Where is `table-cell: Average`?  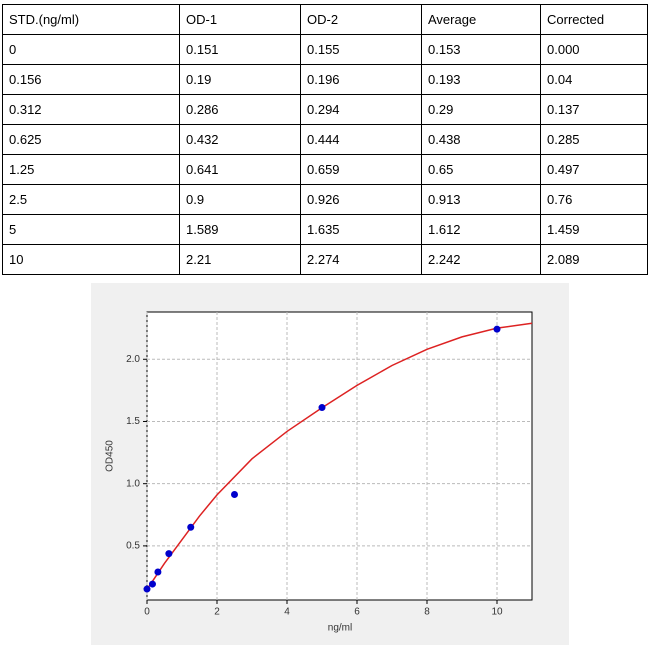 table-cell: Average is located at coordinates (481, 19).